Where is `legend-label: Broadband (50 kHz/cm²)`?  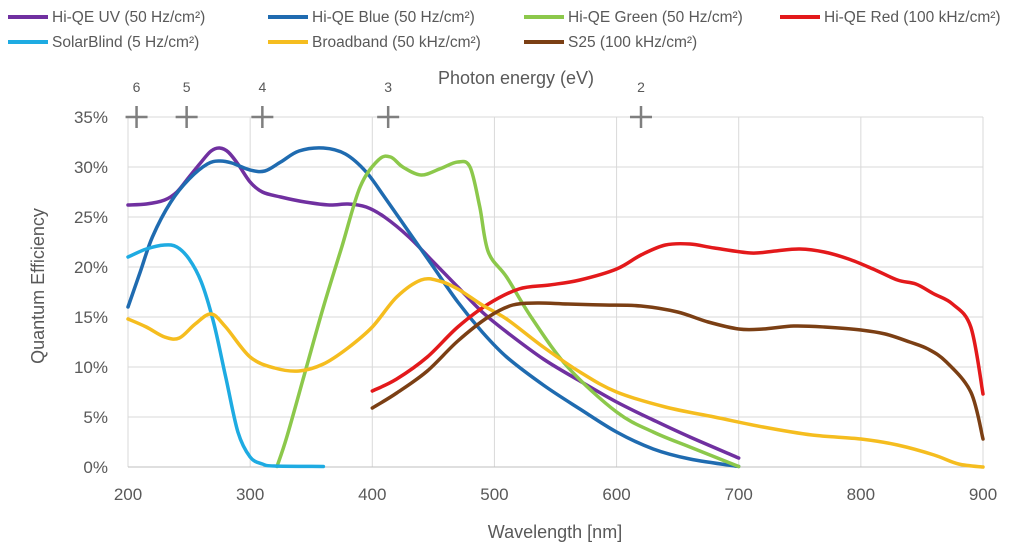
legend-label: Broadband (50 kHz/cm²) is located at coordinates (396, 42).